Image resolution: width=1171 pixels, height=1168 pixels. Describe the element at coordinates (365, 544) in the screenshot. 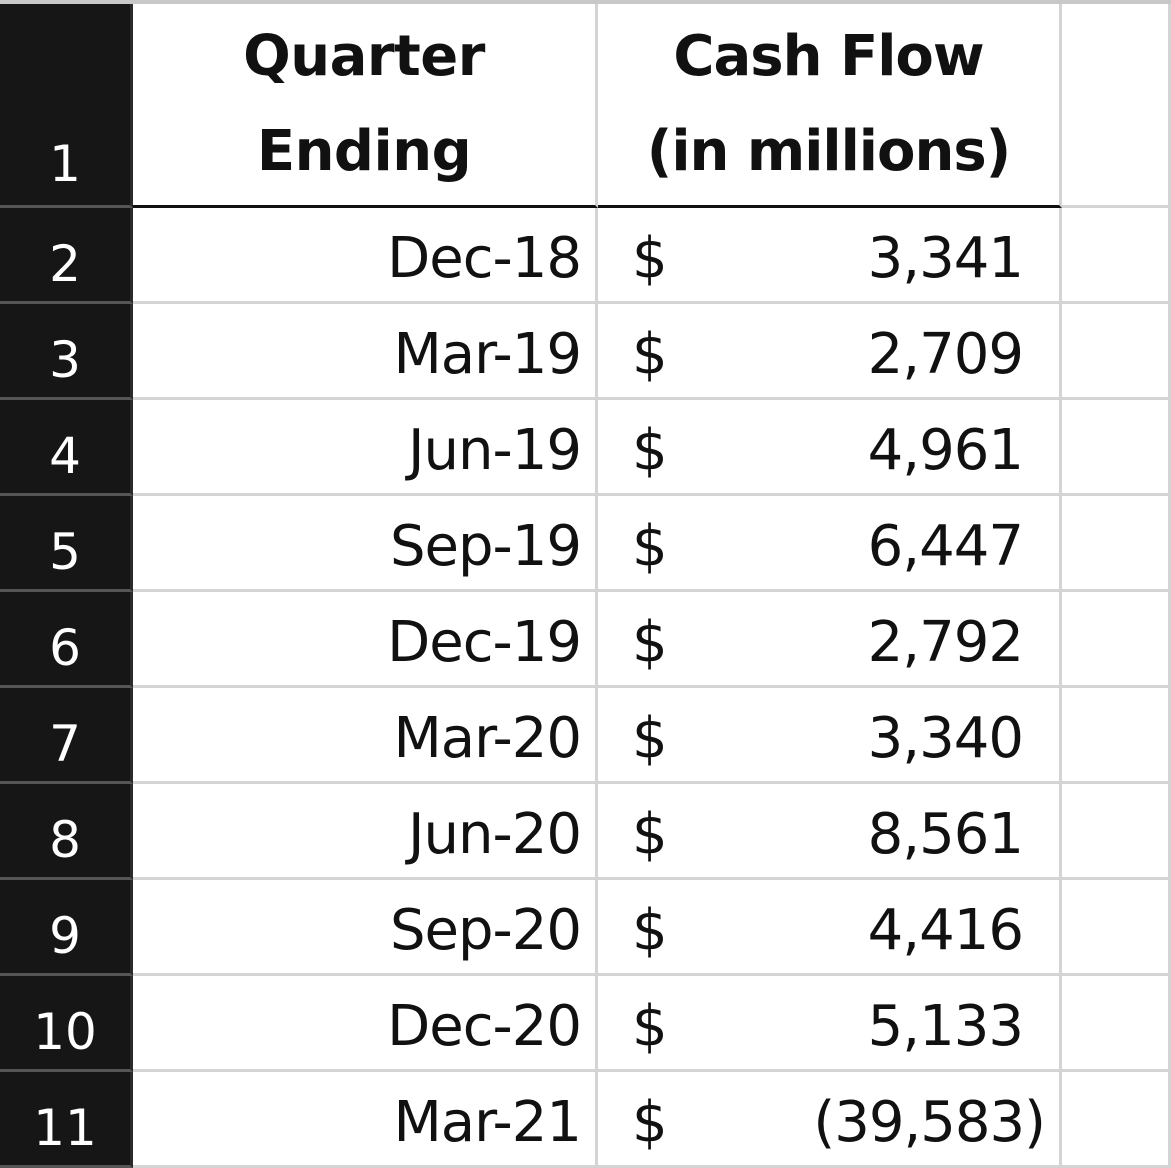

I see `quarter-cell: Sep-19` at that location.